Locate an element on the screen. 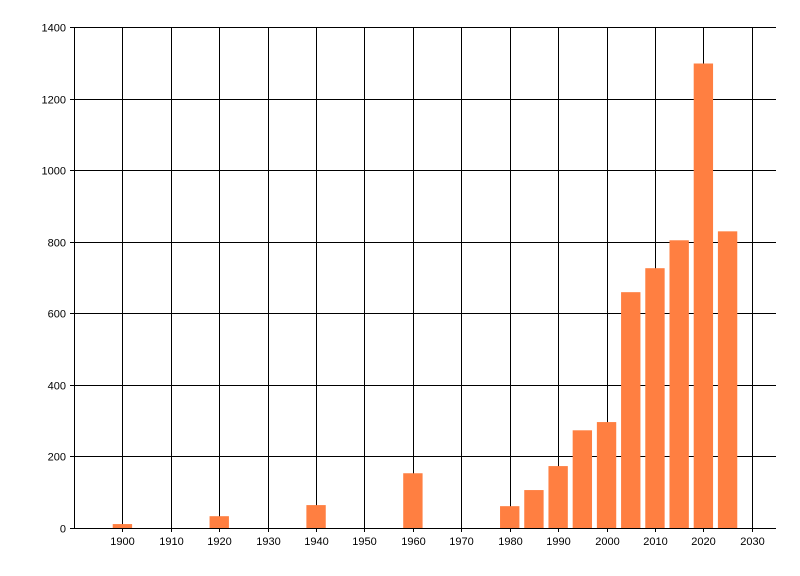 The height and width of the screenshot is (576, 800). x-tick-label: 1980 is located at coordinates (510, 542).